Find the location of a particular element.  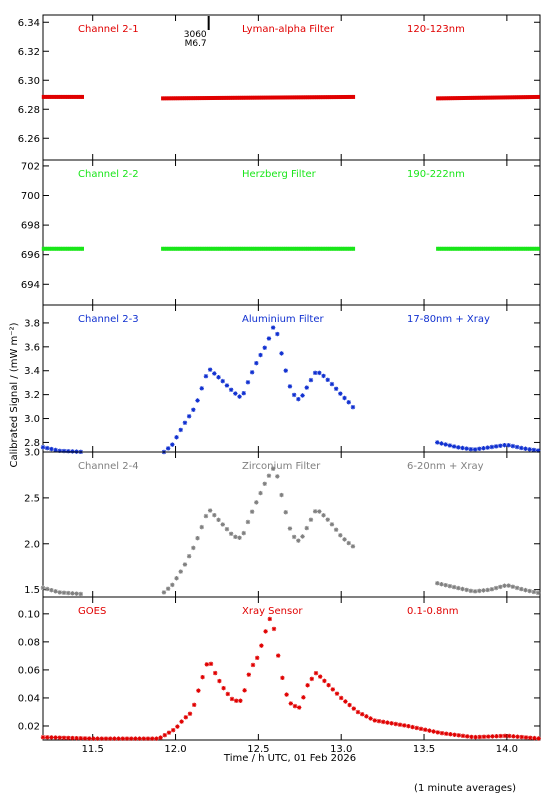

series-points is located at coordinates (290, 390).